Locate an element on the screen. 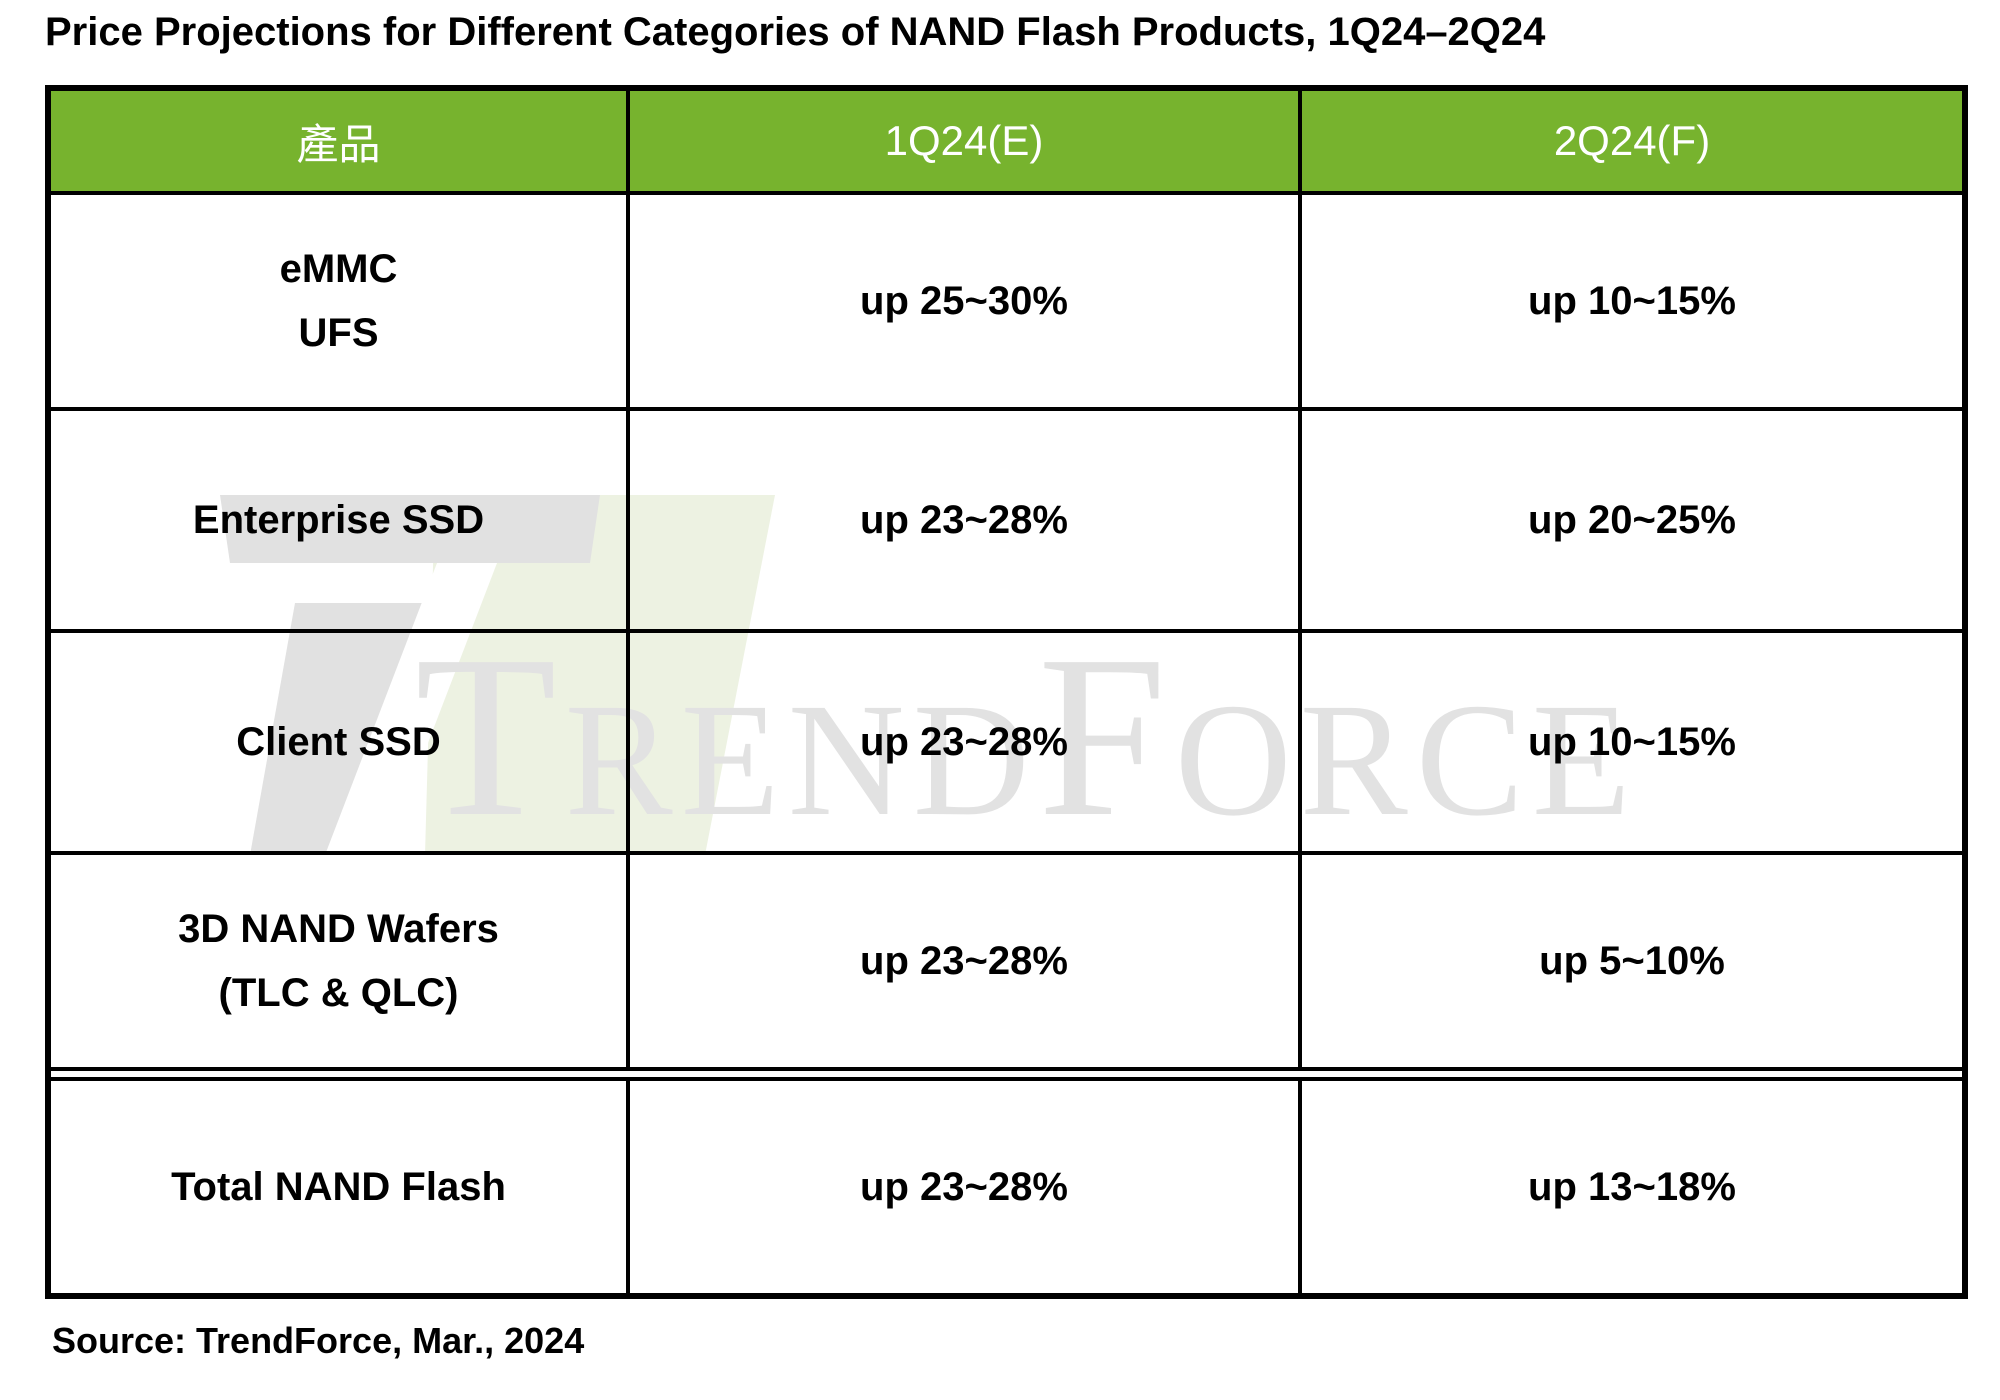 This screenshot has height=1400, width=2000. product-line: Client SSD is located at coordinates (338, 742).